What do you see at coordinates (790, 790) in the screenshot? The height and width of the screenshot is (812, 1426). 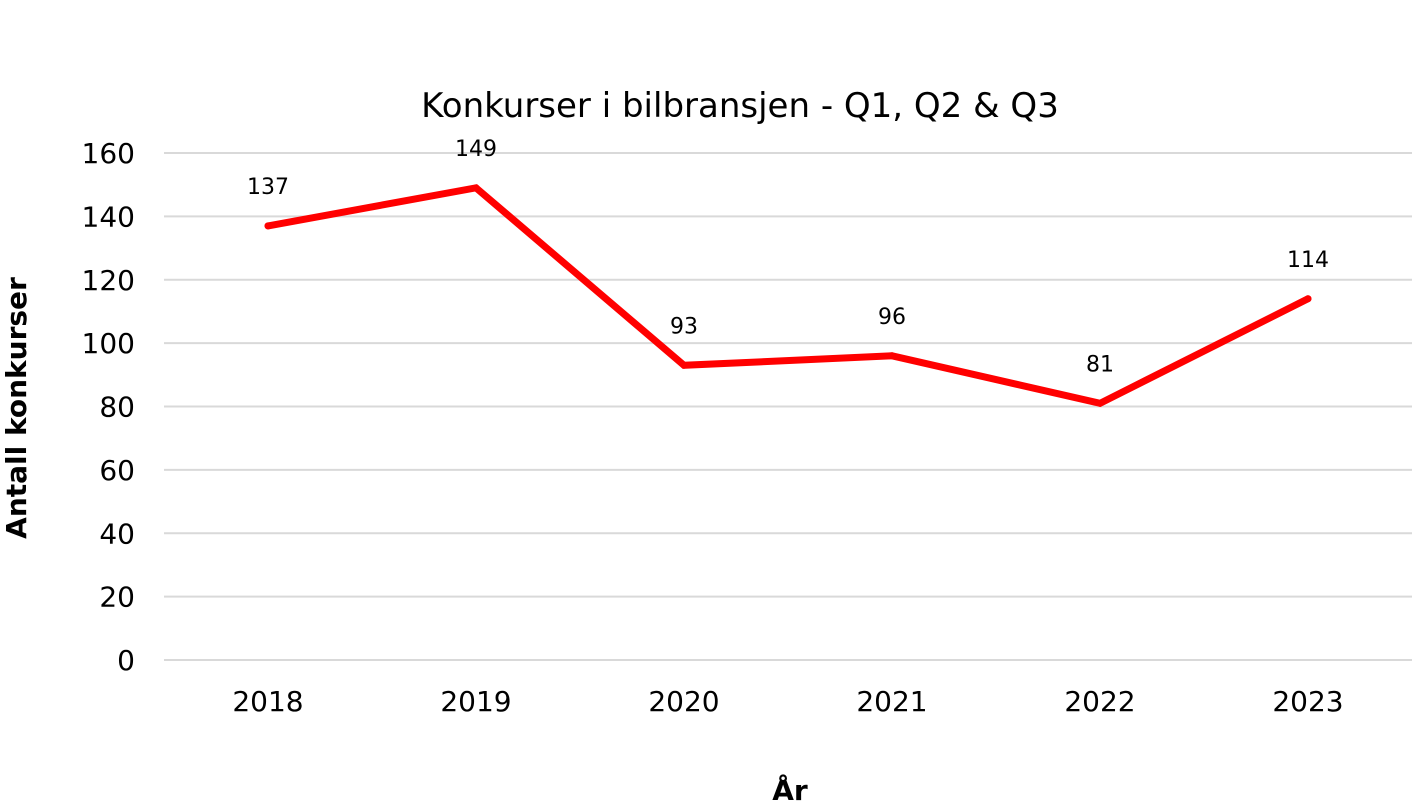 I see `x-axis-title: År` at bounding box center [790, 790].